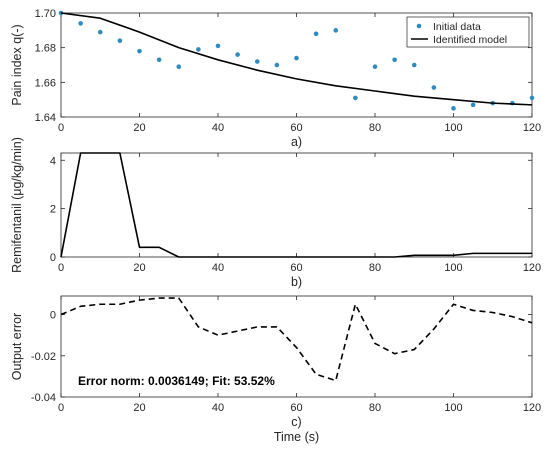 This screenshot has height=459, width=550. What do you see at coordinates (296, 282) in the screenshot?
I see `panel-label: b)` at bounding box center [296, 282].